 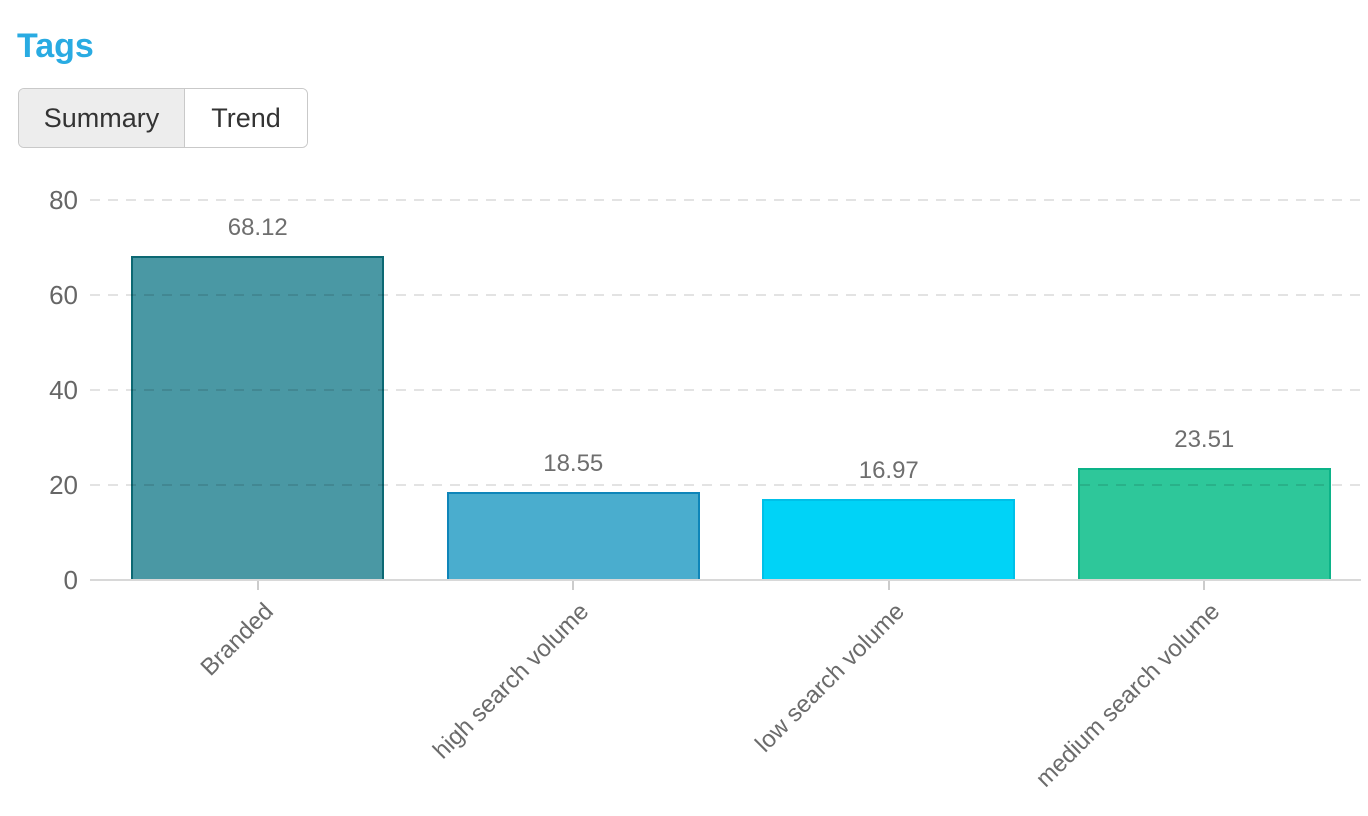 I want to click on x-axis-label: high search volume, so click(x=511, y=681).